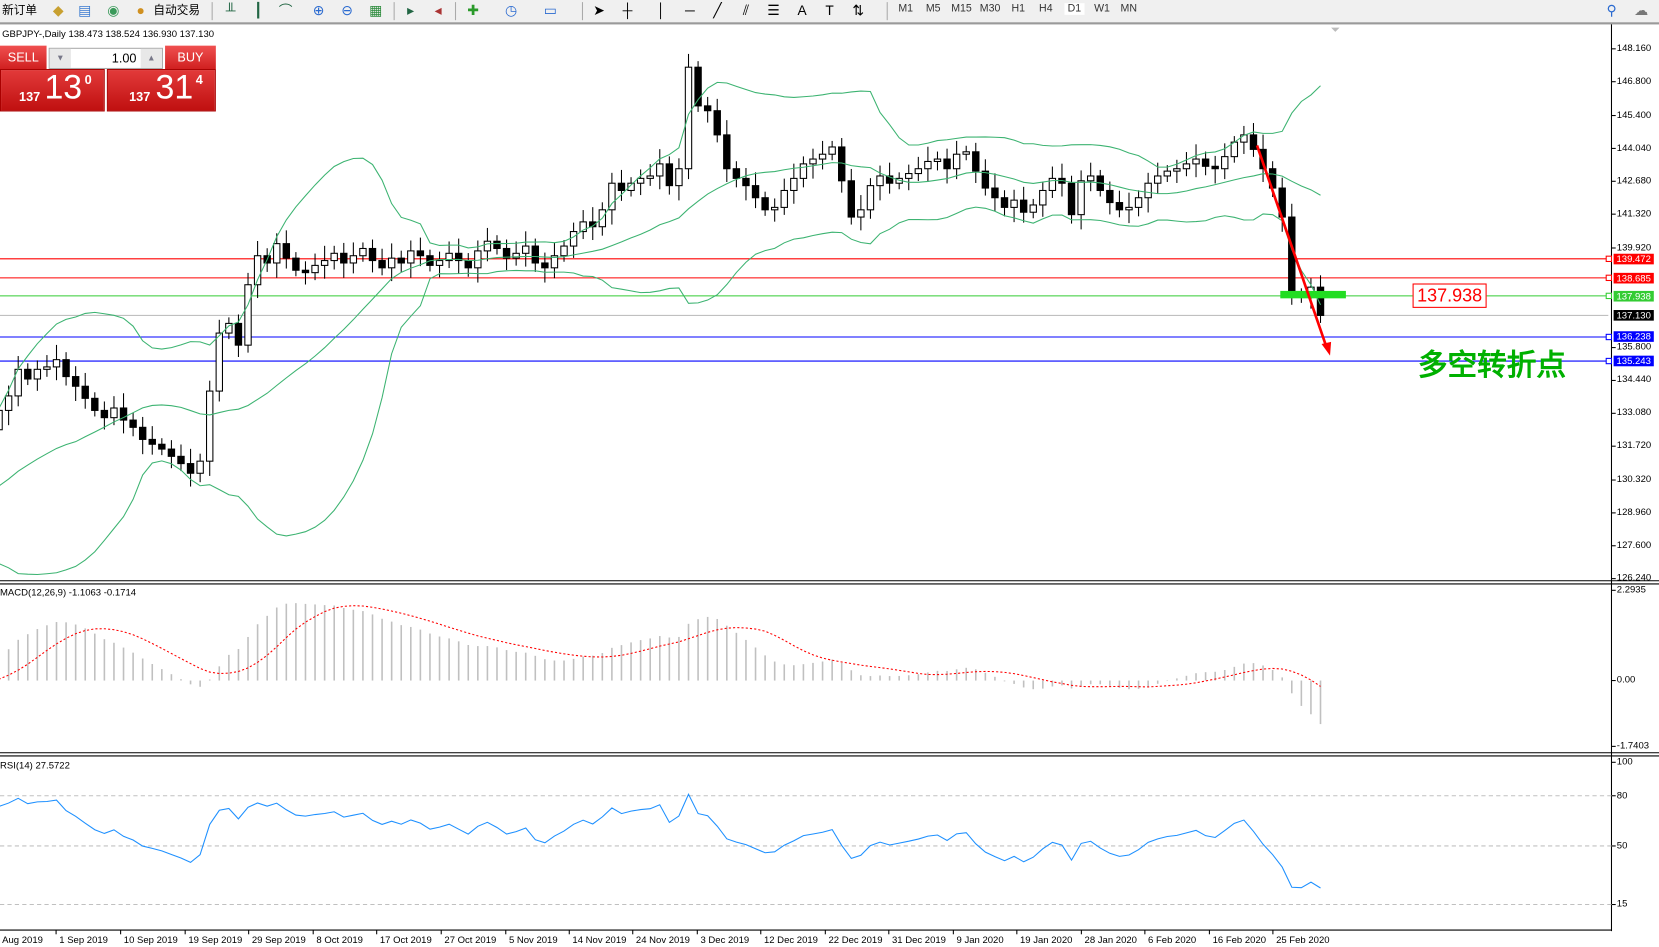 The height and width of the screenshot is (947, 1659). Describe the element at coordinates (58, 10) in the screenshot. I see `market-watch-icon: ◆` at that location.